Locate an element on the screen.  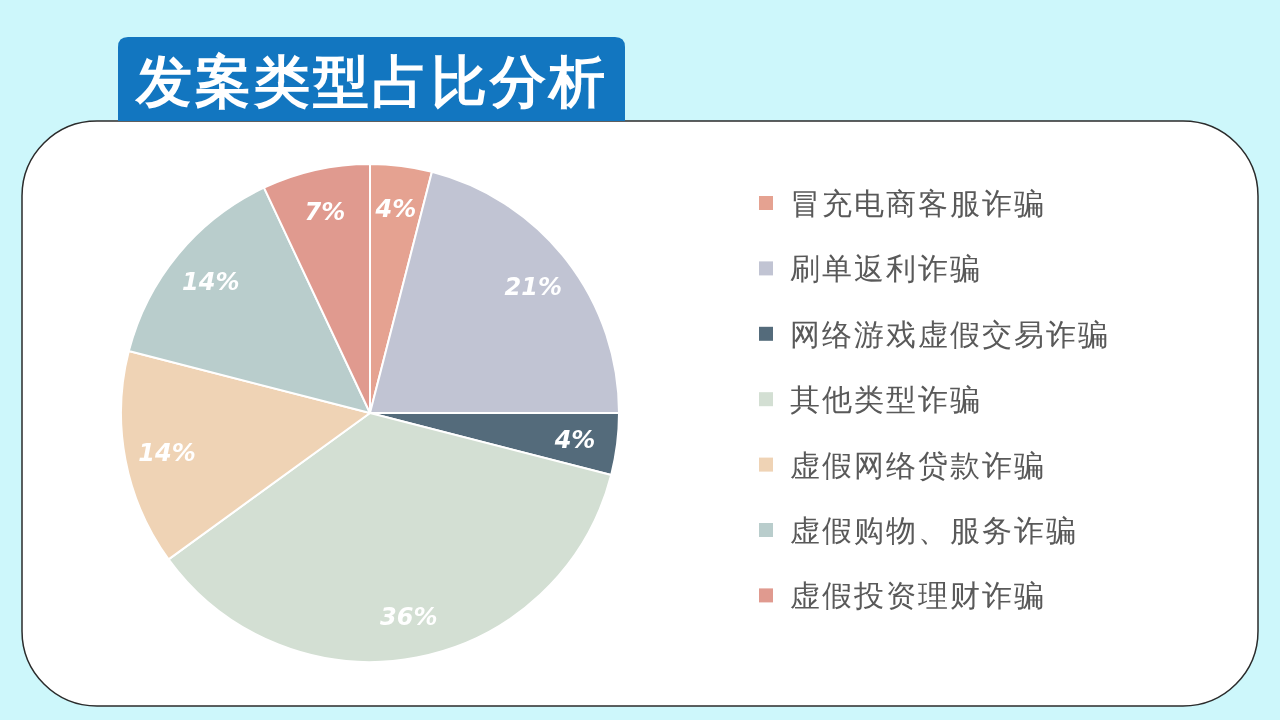
legend-label: 刷单返利诈骗 is located at coordinates (886, 269).